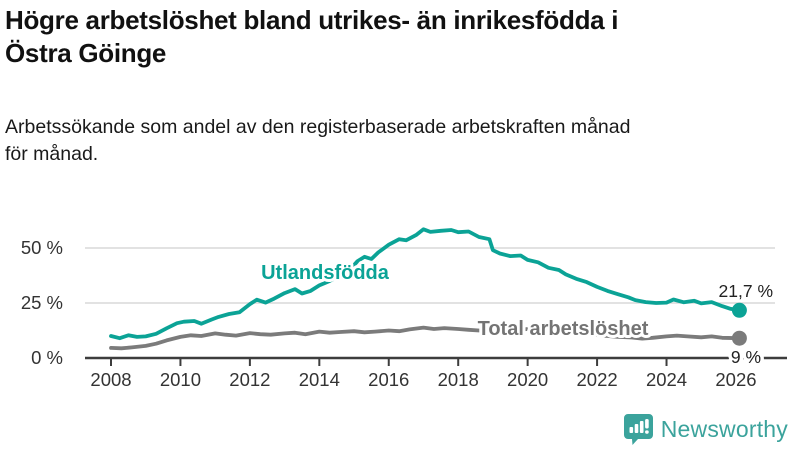 The image size is (800, 450). Describe the element at coordinates (458, 379) in the screenshot. I see `x-tick-label: 2018` at that location.